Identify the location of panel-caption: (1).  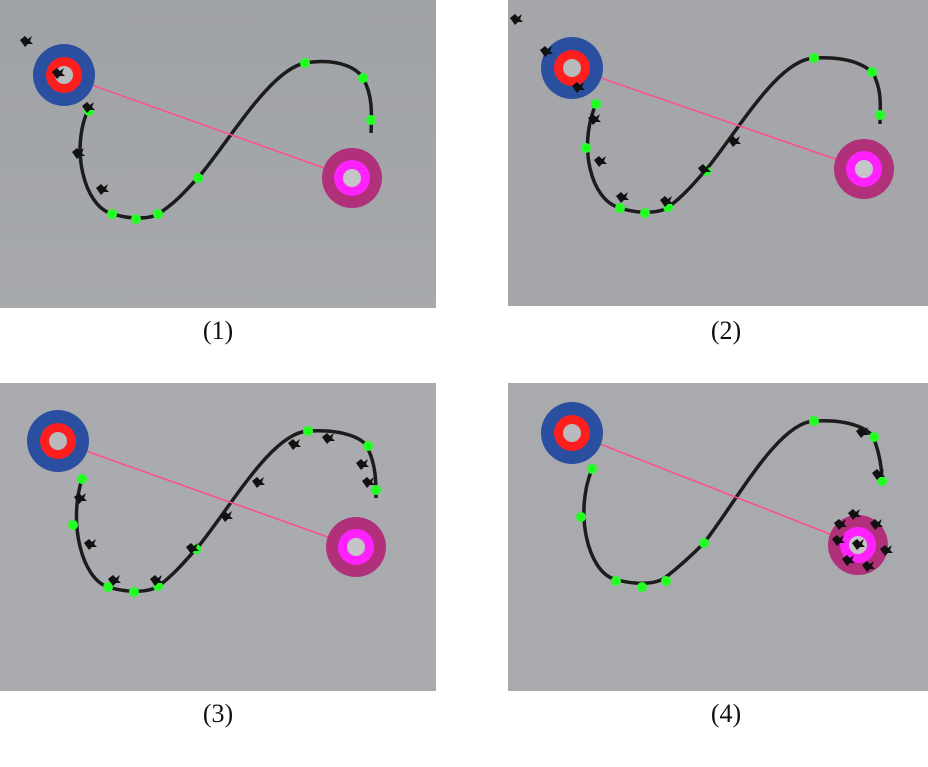
(218, 330).